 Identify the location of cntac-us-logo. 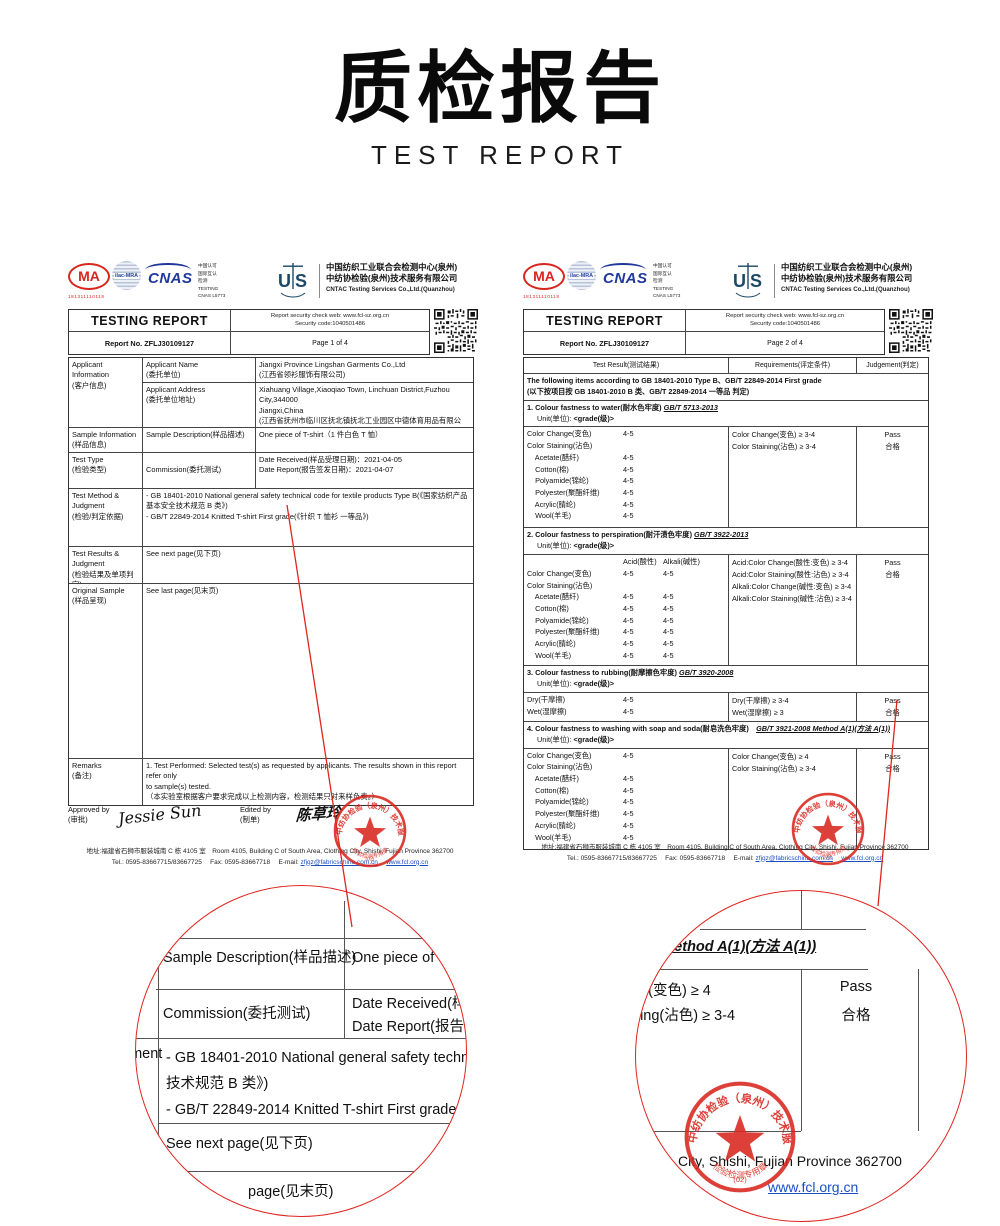
(748, 281).